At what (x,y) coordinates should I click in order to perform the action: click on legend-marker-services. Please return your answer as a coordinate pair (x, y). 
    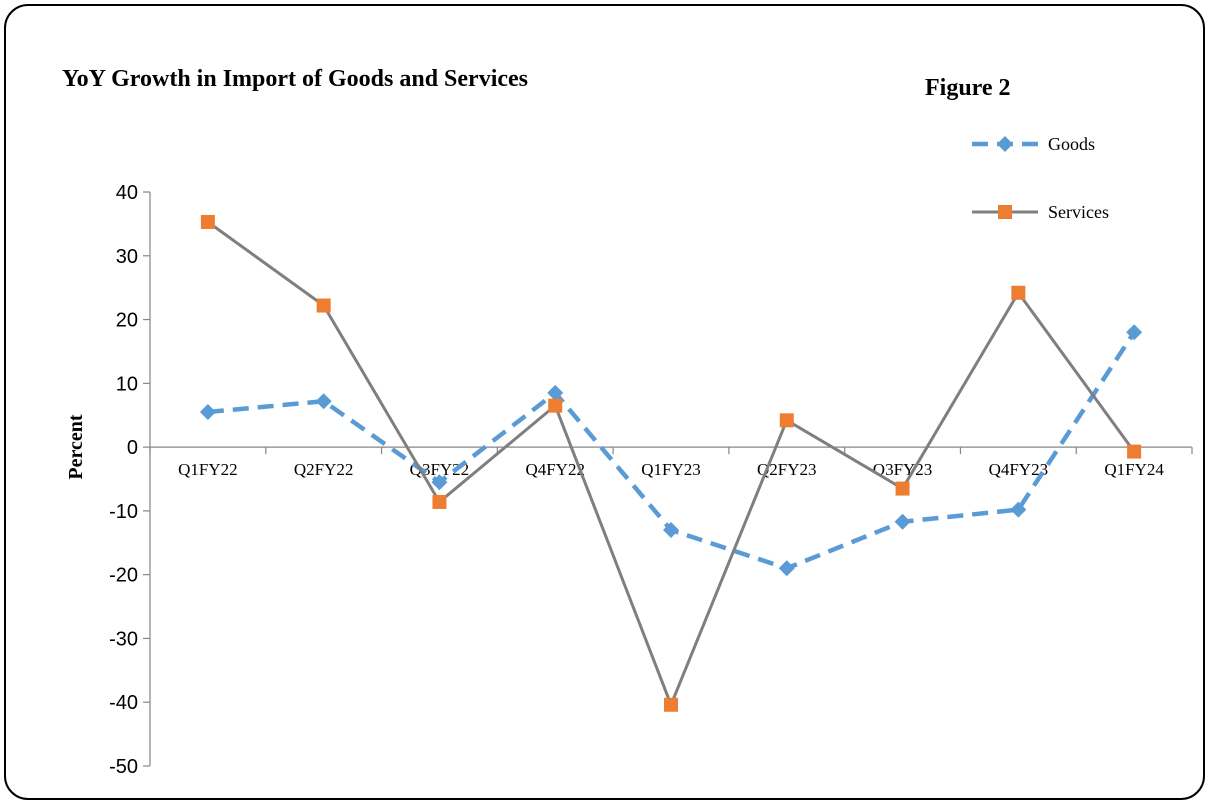
    Looking at the image, I should click on (1005, 212).